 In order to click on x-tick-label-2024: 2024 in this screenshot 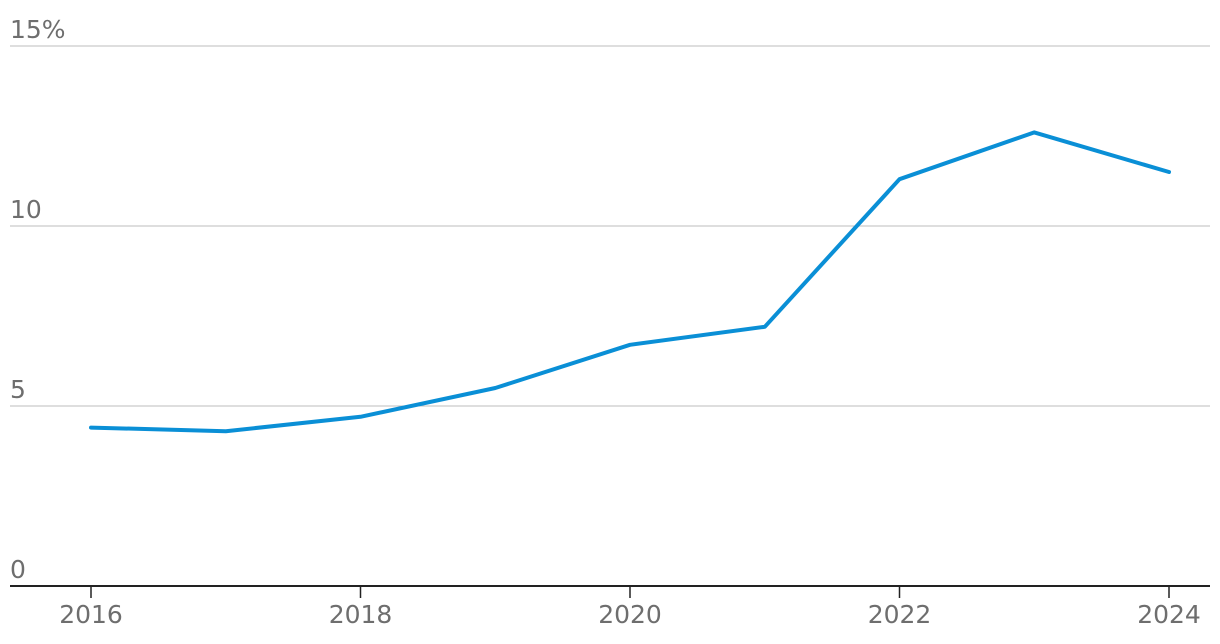, I will do `click(1169, 614)`.